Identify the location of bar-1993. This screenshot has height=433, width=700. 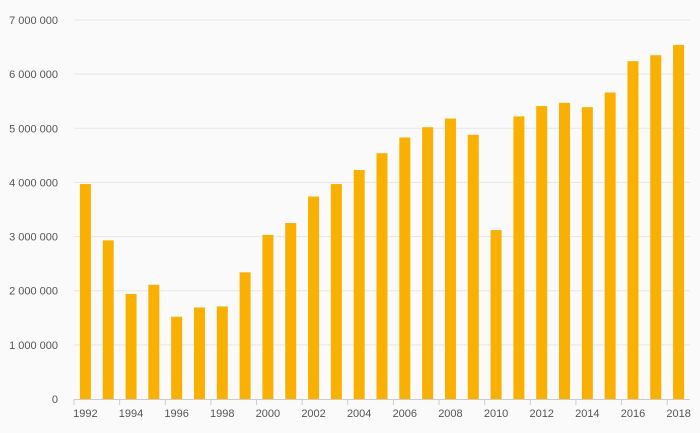
(108, 319).